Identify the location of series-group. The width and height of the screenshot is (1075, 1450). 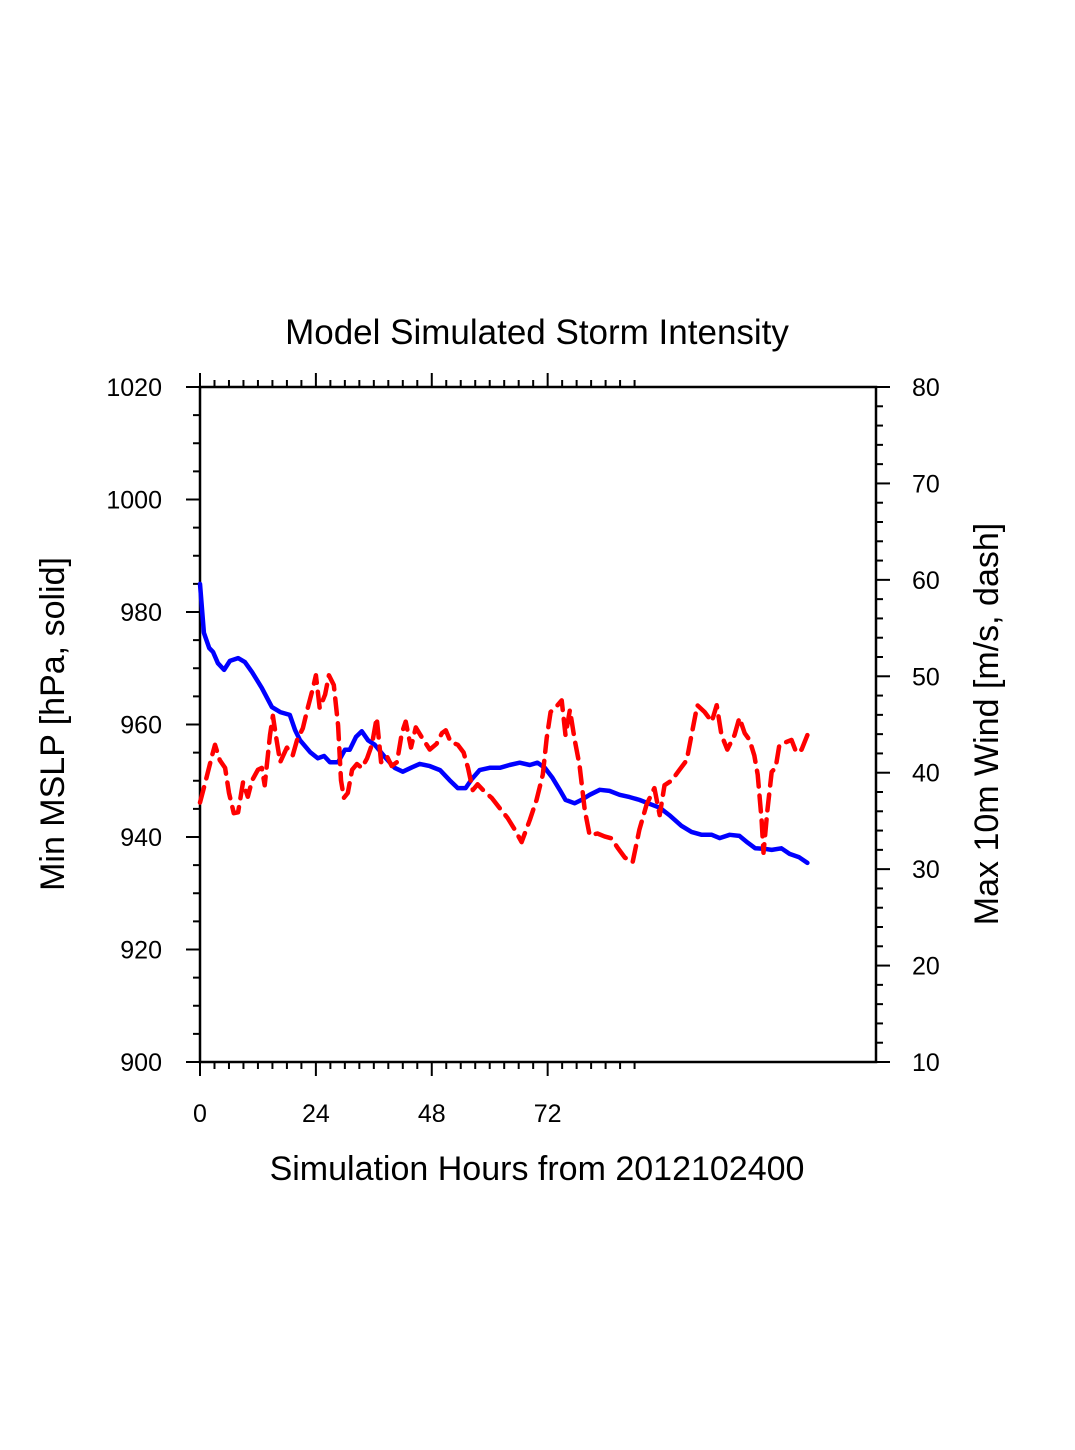
(503, 723).